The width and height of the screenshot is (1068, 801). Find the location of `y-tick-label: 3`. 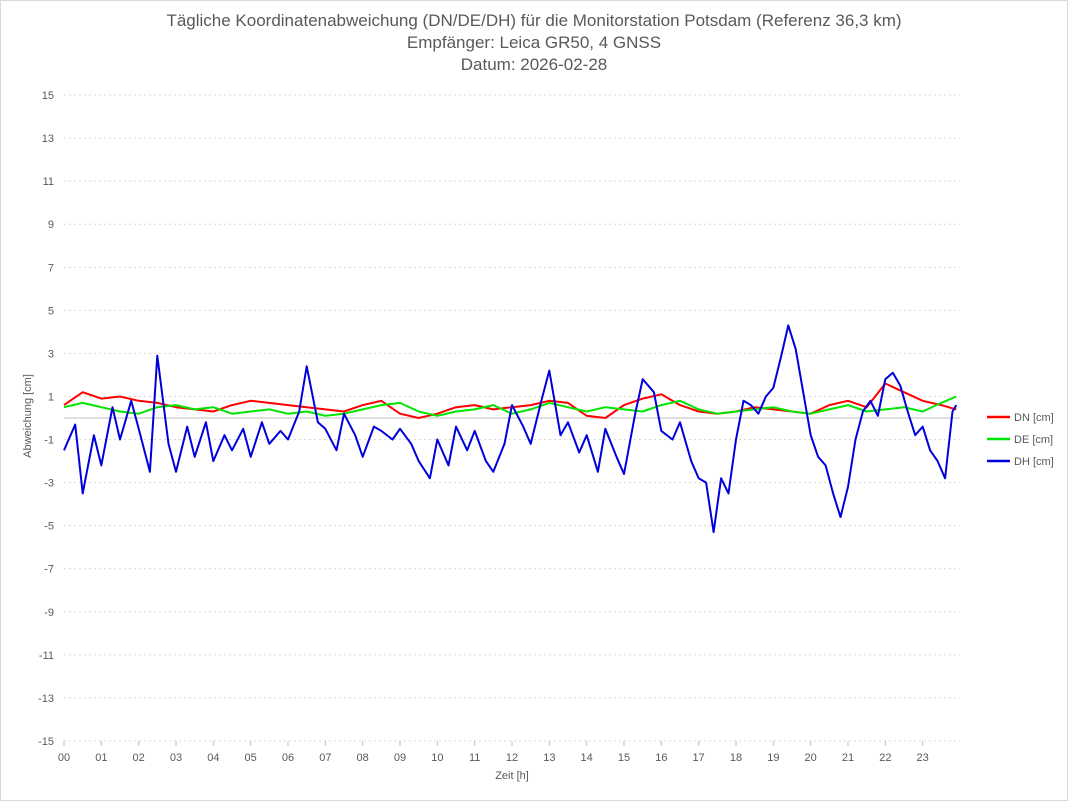

y-tick-label: 3 is located at coordinates (51, 354).